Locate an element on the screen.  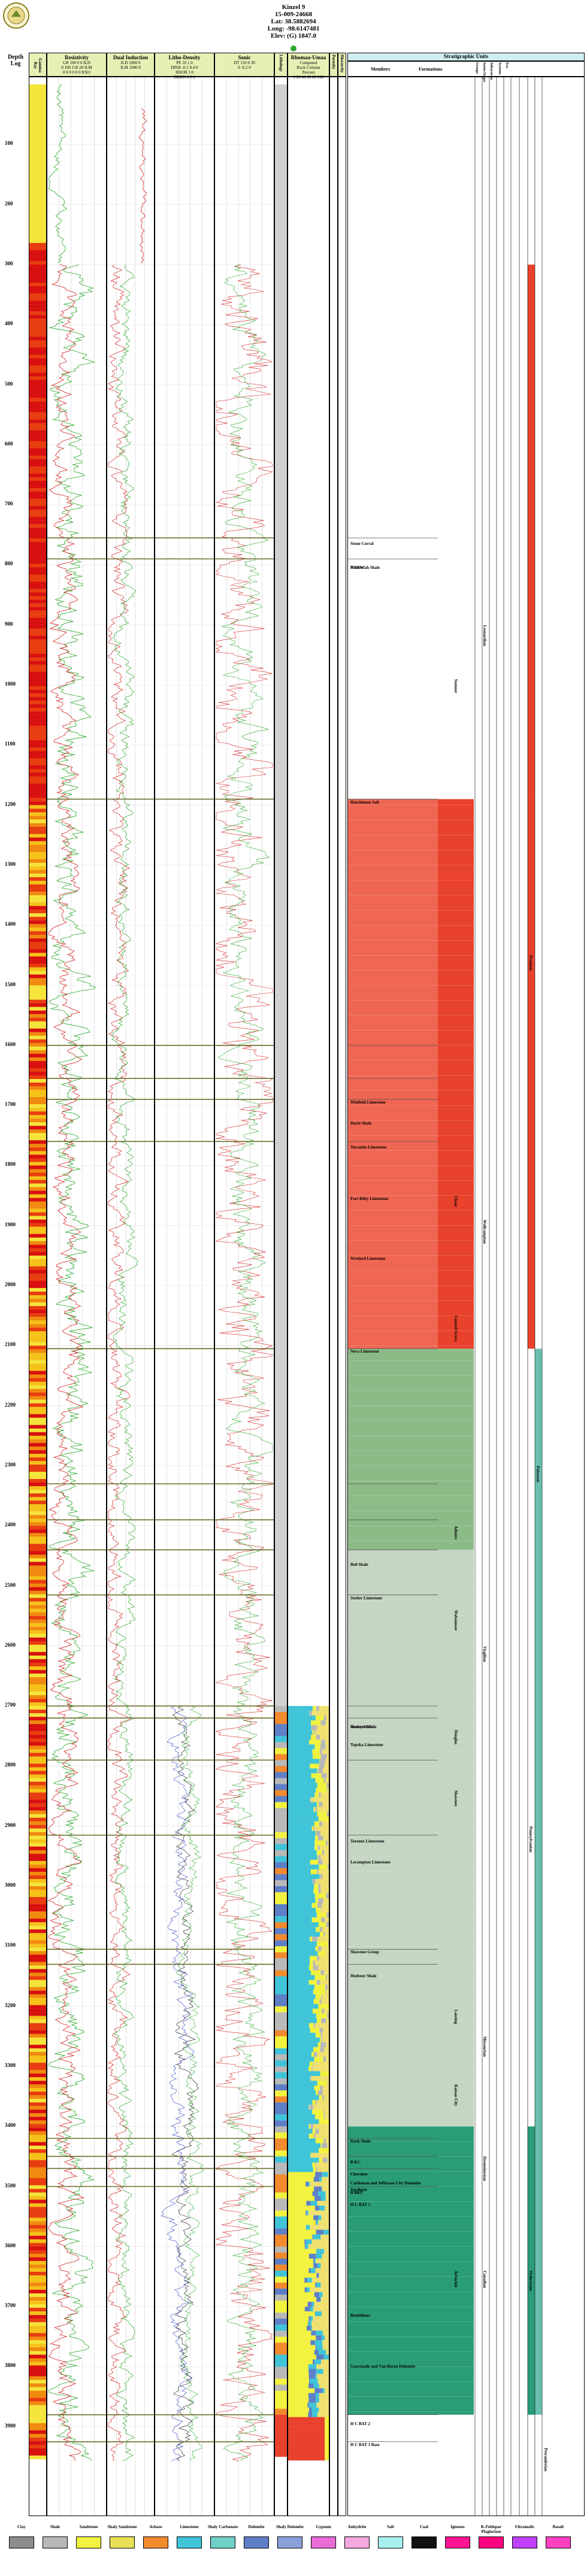
porosity-header: Porosity is located at coordinates (333, 61).